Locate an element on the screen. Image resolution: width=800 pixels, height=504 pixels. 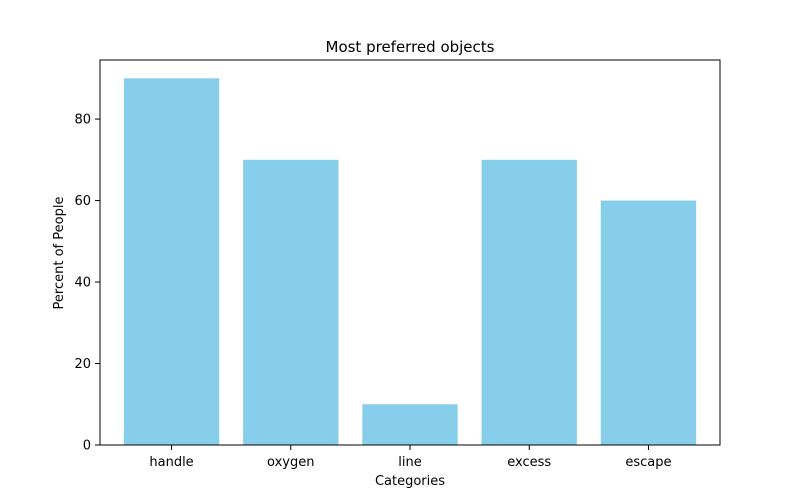
y-axis-label: Percent of People is located at coordinates (59, 253).